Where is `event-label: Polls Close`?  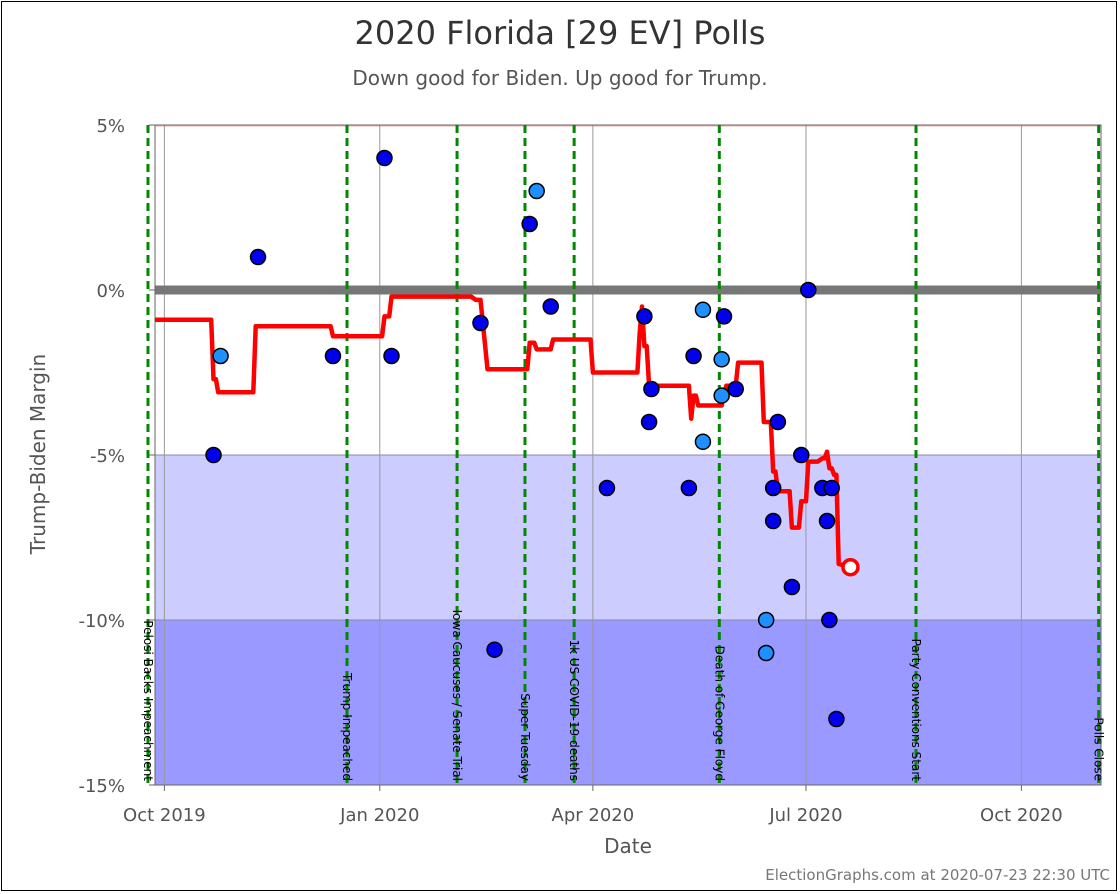
event-label: Polls Close is located at coordinates (1099, 749).